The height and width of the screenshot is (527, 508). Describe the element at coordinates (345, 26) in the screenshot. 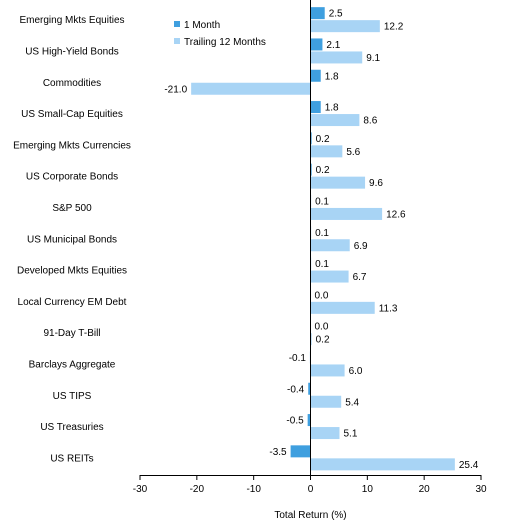

I see `bar-trailing-12-months-emerging-mkts-equities` at that location.